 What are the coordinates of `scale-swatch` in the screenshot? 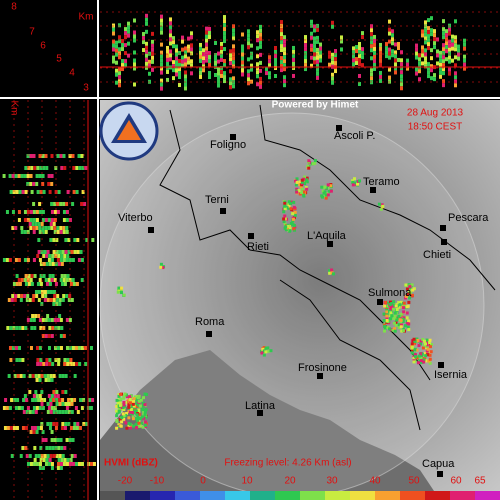 It's located at (312, 495).